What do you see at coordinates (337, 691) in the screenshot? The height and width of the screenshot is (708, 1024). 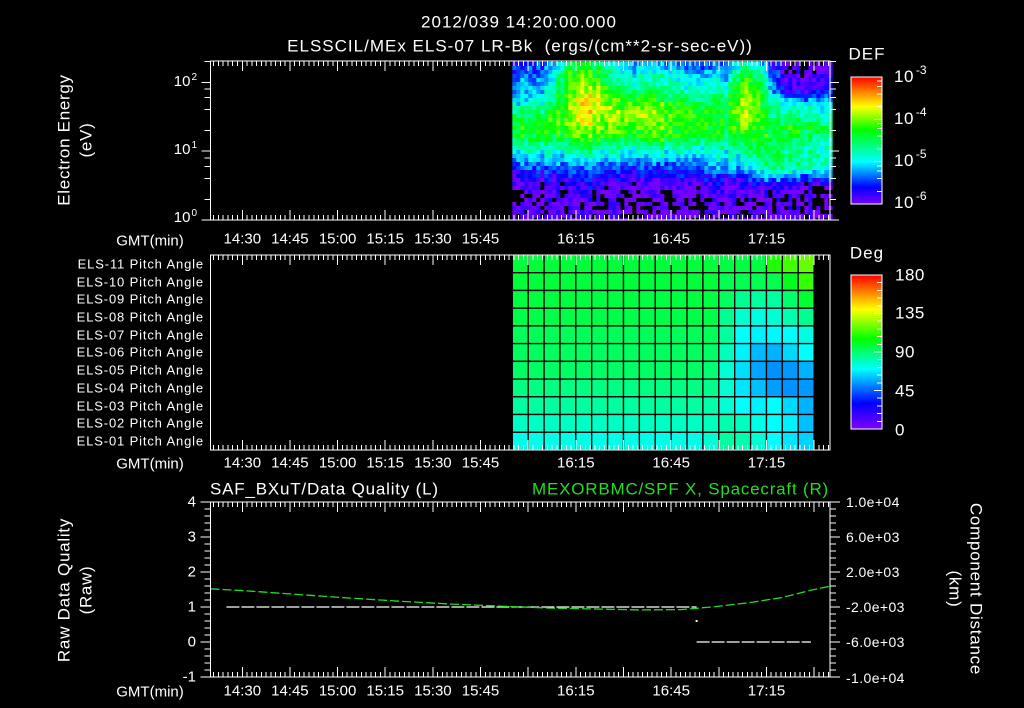 I see `gmt-tick-label: 15:00` at bounding box center [337, 691].